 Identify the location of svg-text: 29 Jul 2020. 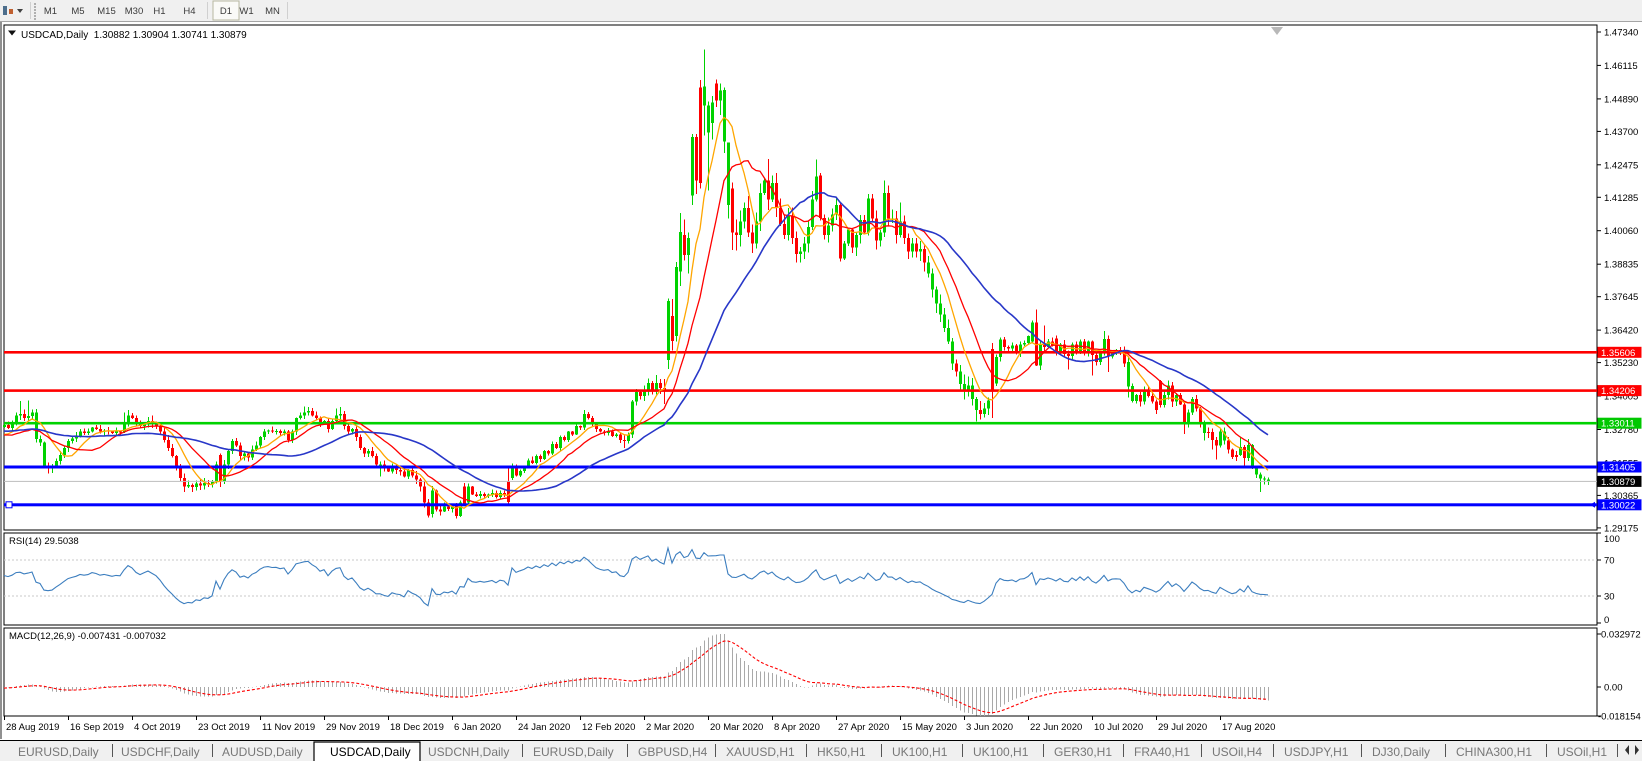
(1182, 727).